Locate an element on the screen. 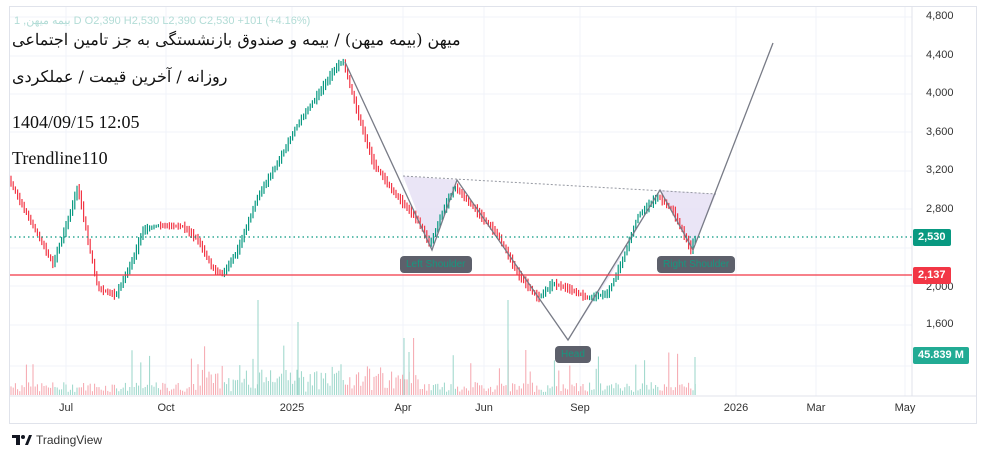  x-tick: Apr is located at coordinates (403, 408).